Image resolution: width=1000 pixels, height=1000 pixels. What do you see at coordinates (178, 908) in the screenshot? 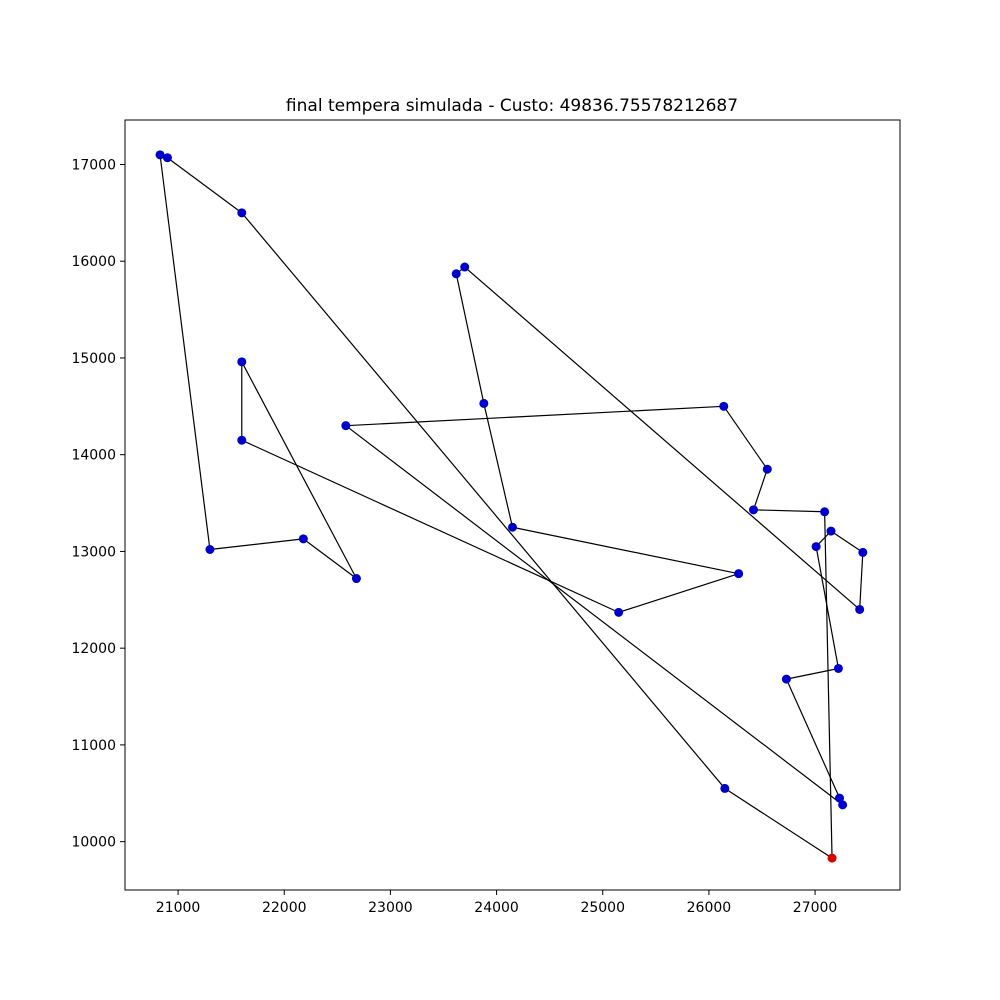
I see `x-tick-label: 21000` at bounding box center [178, 908].